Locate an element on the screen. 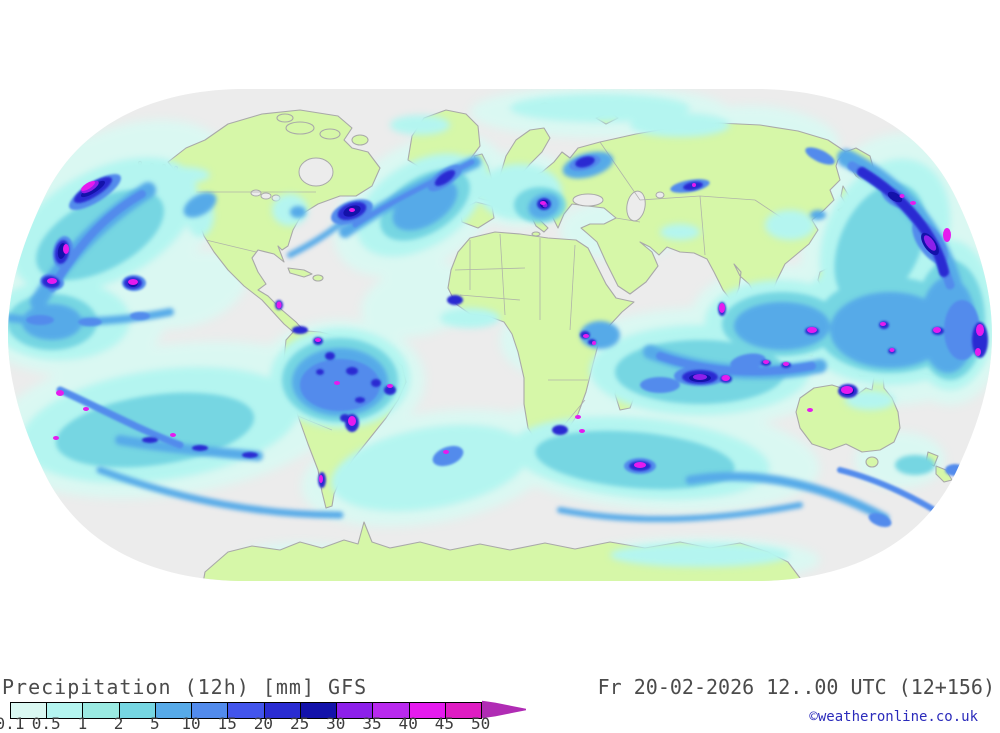 This screenshot has height=733, width=1000. legend-tick-label: 30 is located at coordinates (336, 723).